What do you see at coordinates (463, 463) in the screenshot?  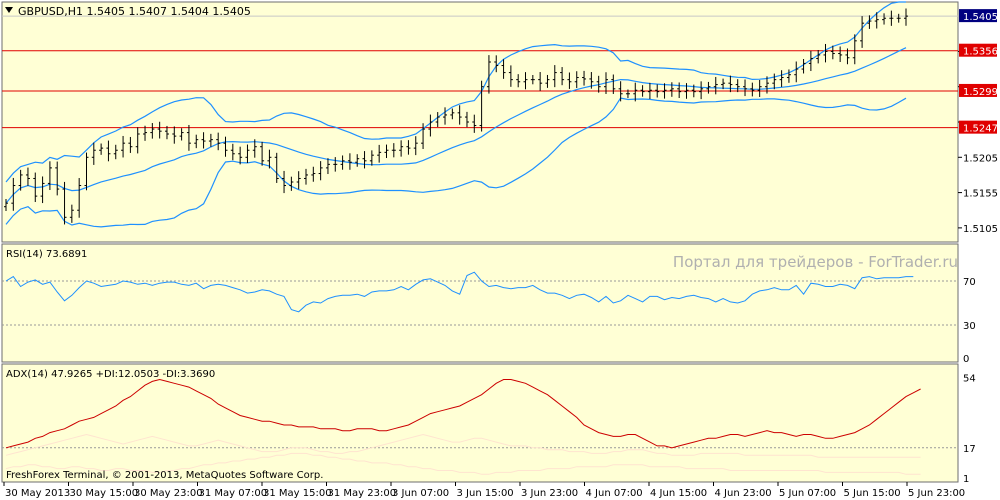 I see `minus-di-line` at bounding box center [463, 463].